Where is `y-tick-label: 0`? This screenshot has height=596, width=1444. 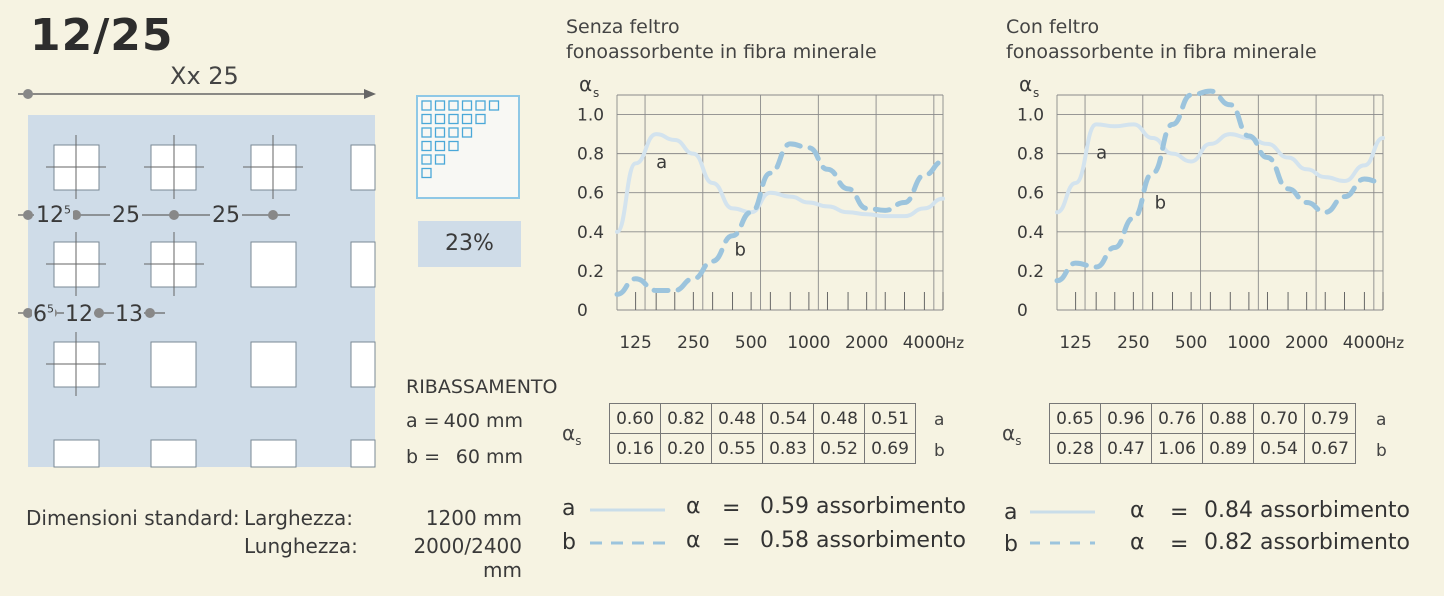 y-tick-label: 0 is located at coordinates (582, 311).